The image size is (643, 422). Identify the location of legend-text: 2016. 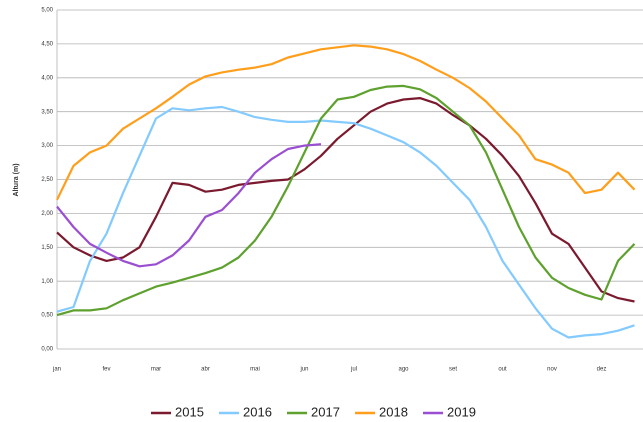
(257, 411).